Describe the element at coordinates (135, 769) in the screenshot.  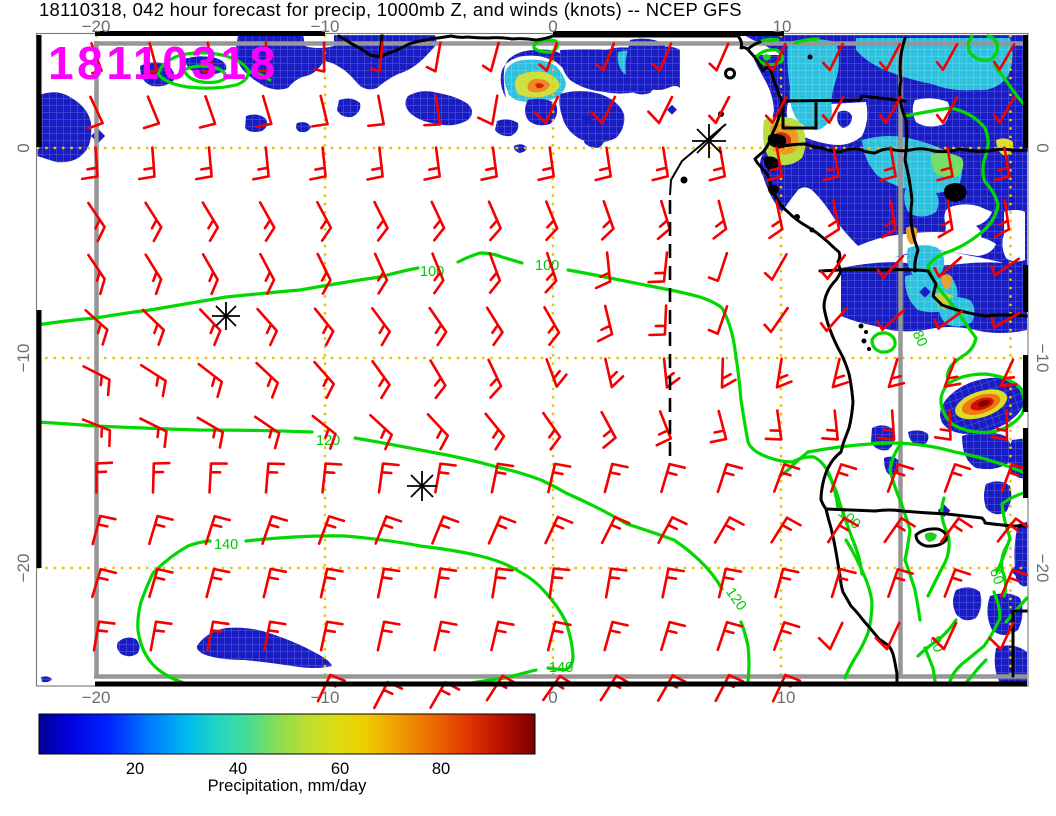
I see `svg-text: 20` at that location.